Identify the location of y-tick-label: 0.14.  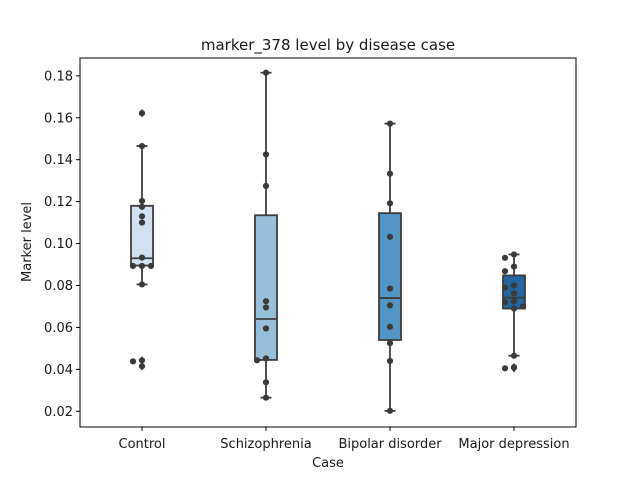
(58, 160).